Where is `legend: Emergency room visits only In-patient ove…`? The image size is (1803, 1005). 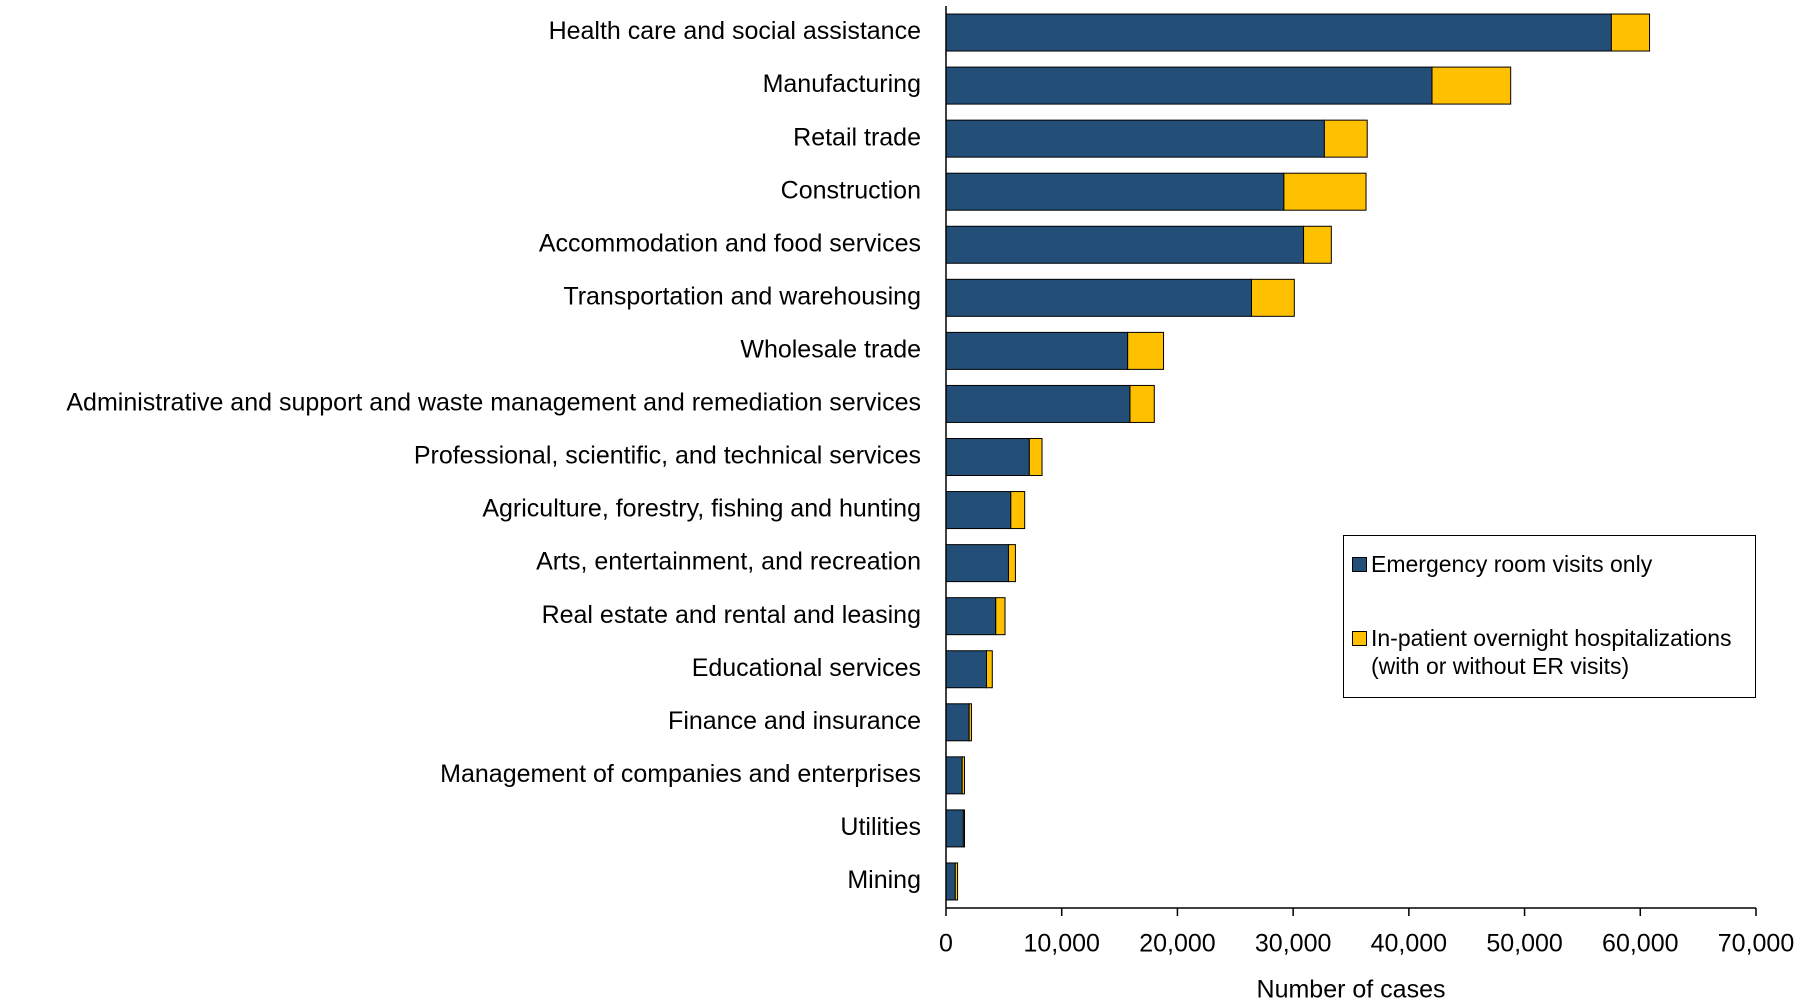
legend: Emergency room visits only In-patient ove… is located at coordinates (1549, 616).